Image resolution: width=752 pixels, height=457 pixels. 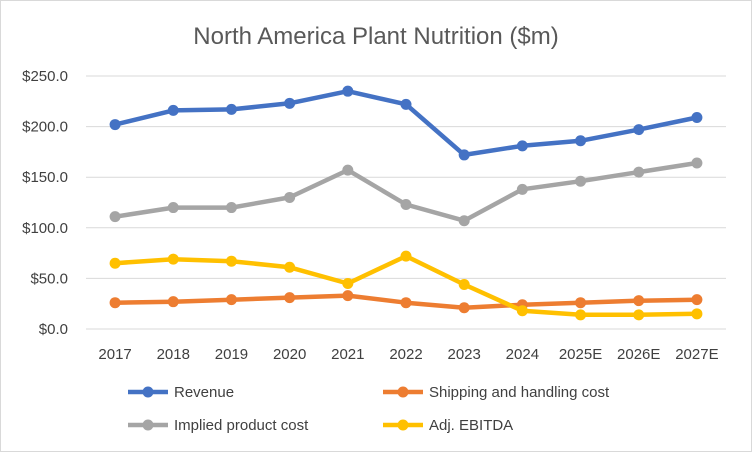 What do you see at coordinates (173, 354) in the screenshot?
I see `x-tick-label: 2018` at bounding box center [173, 354].